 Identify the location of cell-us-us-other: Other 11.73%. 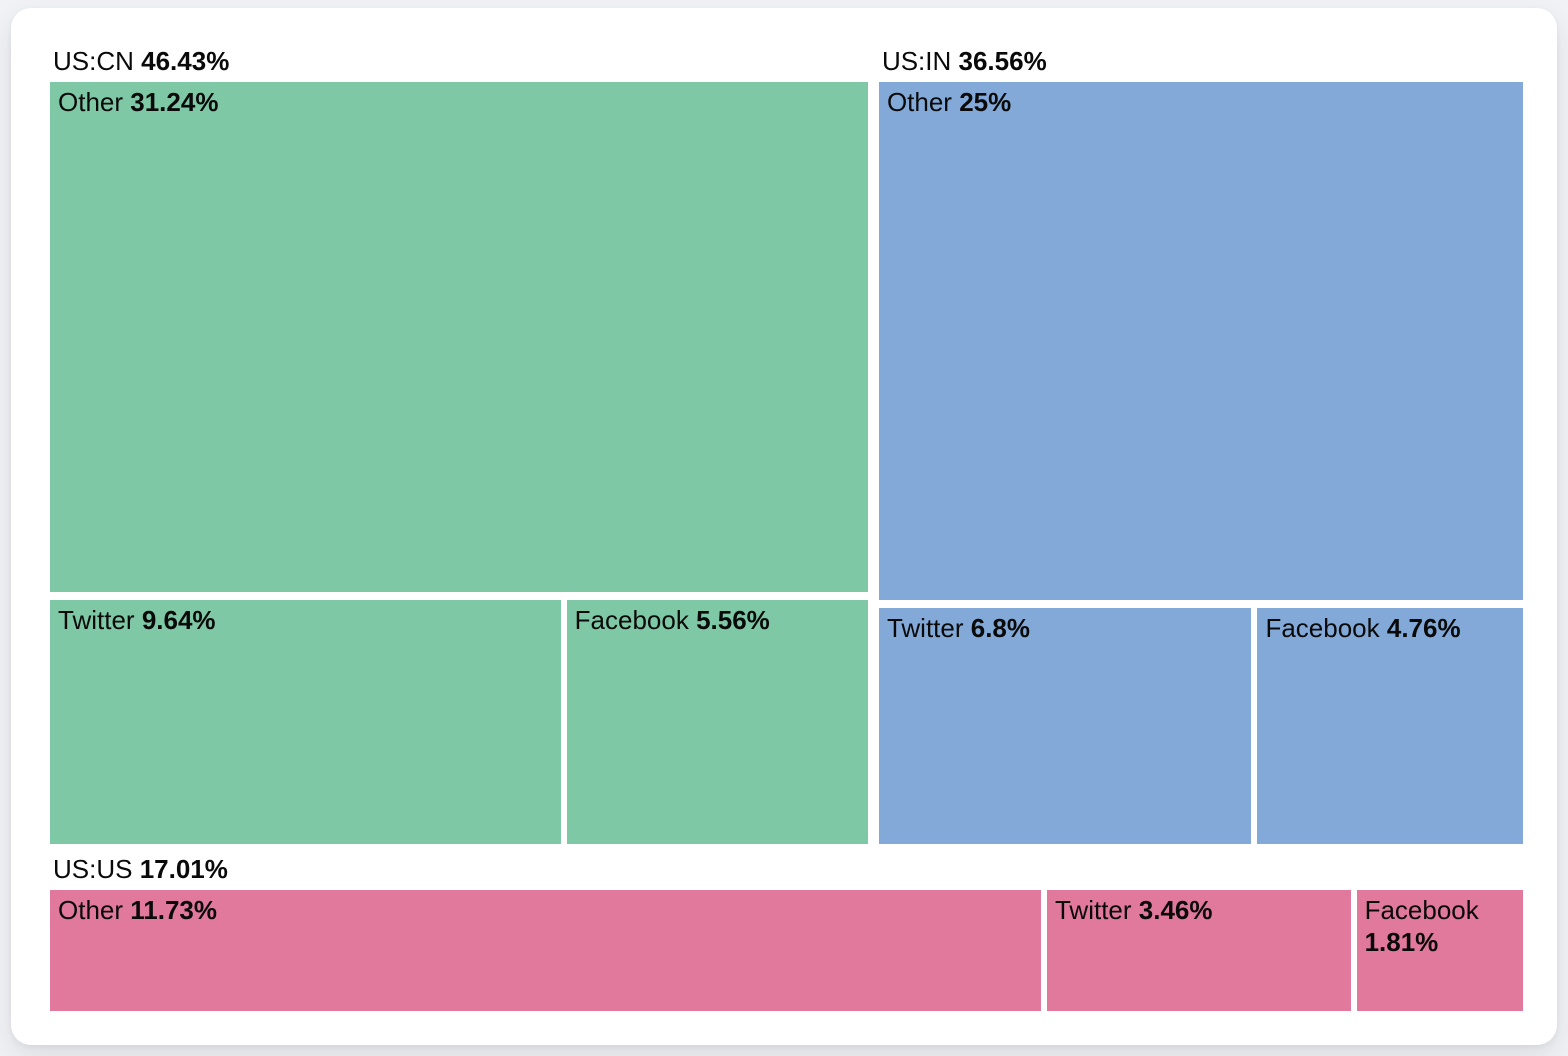
(545, 950).